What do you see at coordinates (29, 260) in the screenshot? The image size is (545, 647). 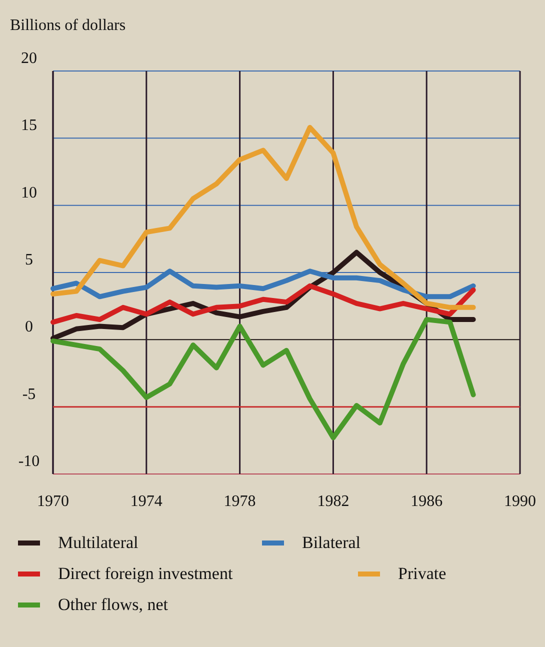 I see `y-tick-label: 5` at bounding box center [29, 260].